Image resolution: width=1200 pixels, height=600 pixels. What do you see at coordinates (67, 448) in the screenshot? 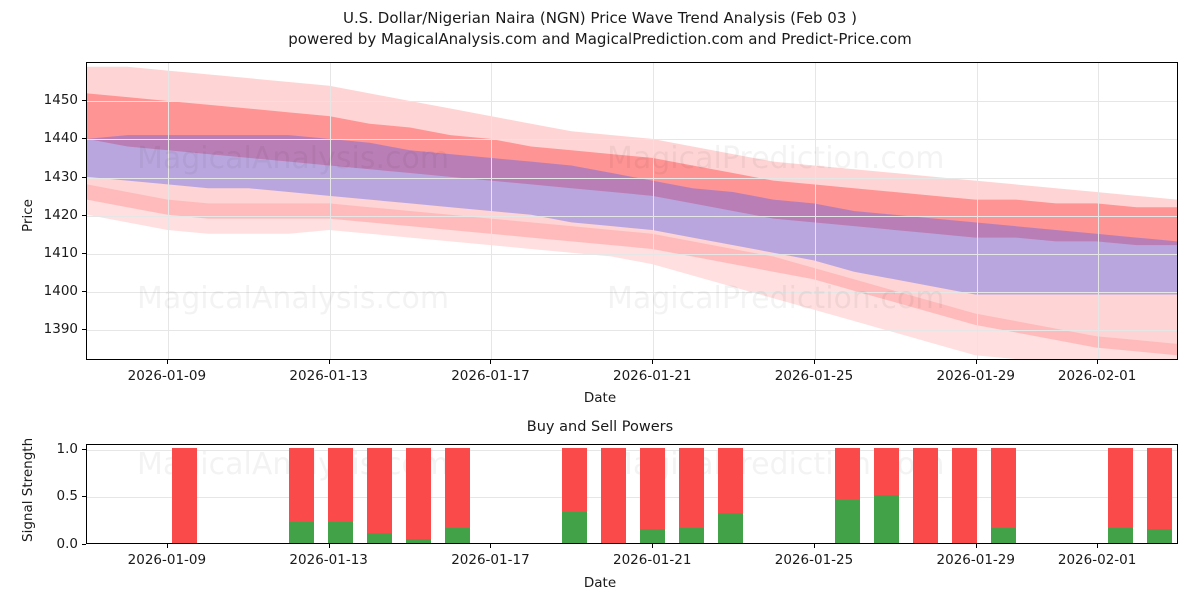
I see `signal-ytick-label-1.0: 1.0` at bounding box center [67, 448].